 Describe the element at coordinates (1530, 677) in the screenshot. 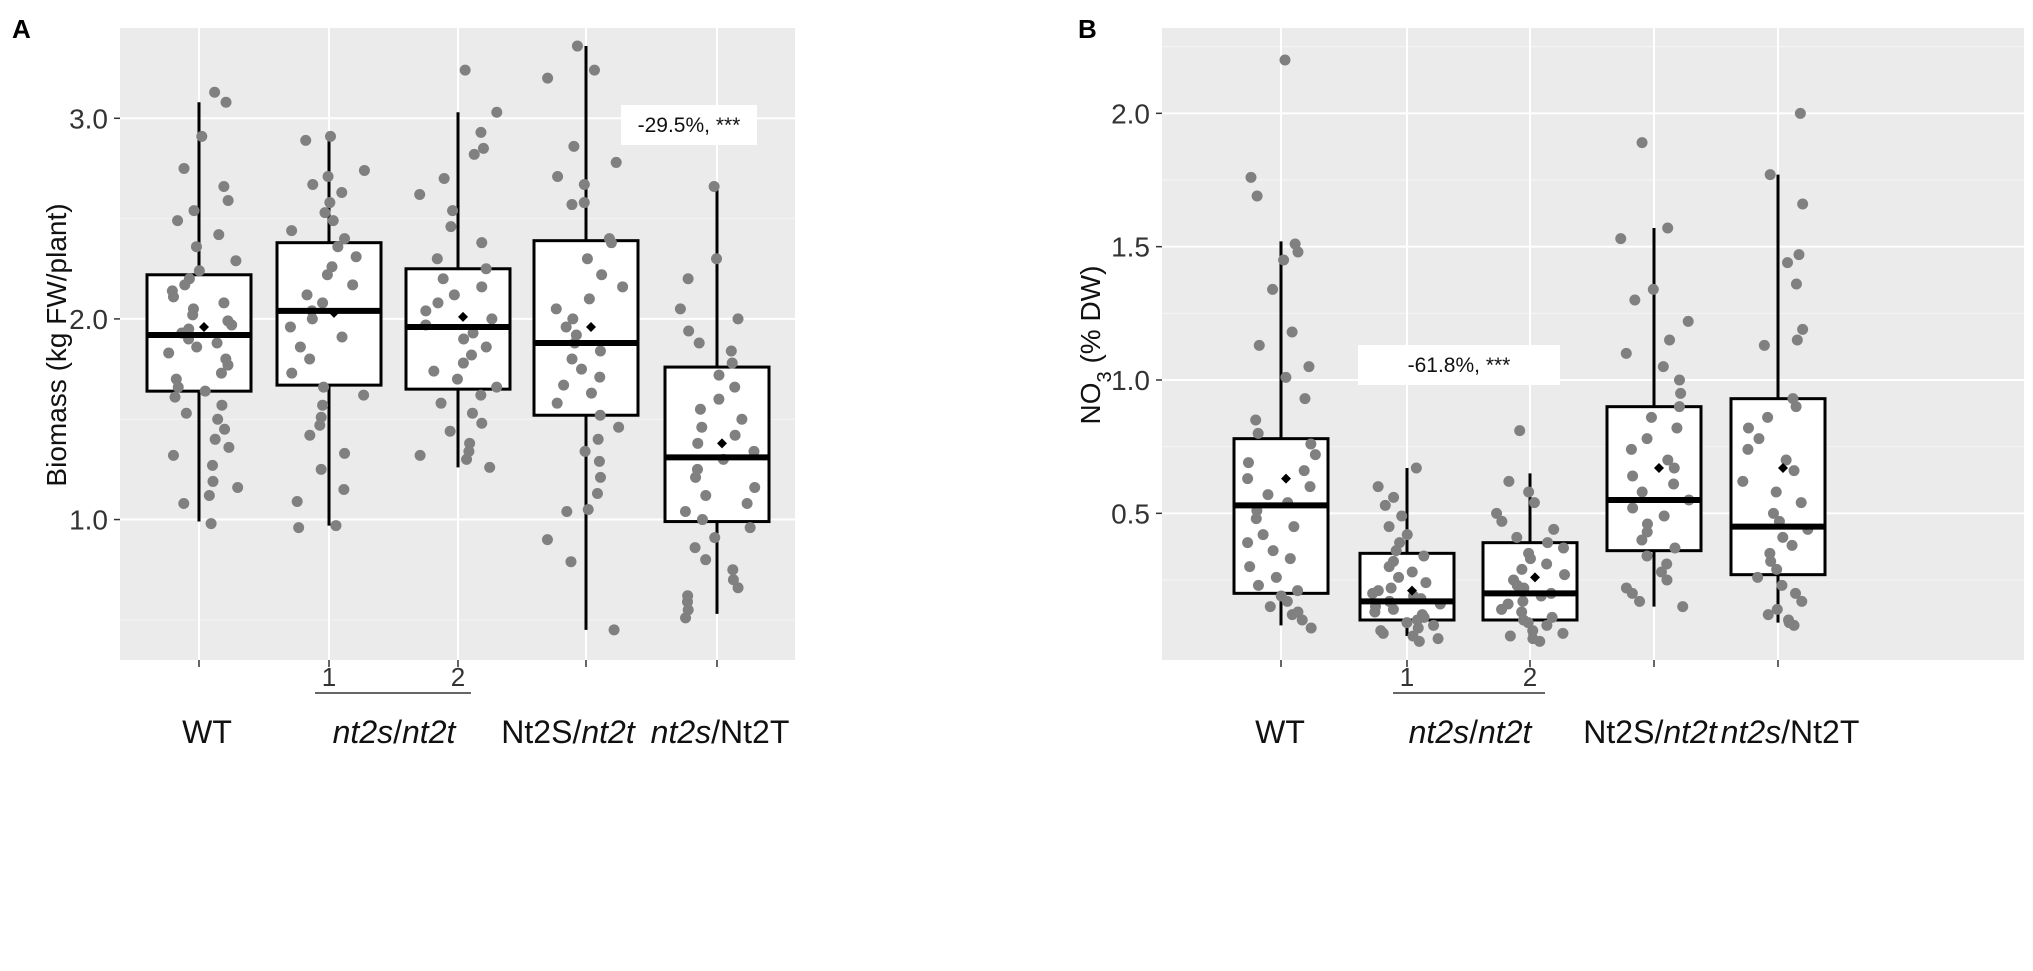

I see `line-number-label: 2` at that location.